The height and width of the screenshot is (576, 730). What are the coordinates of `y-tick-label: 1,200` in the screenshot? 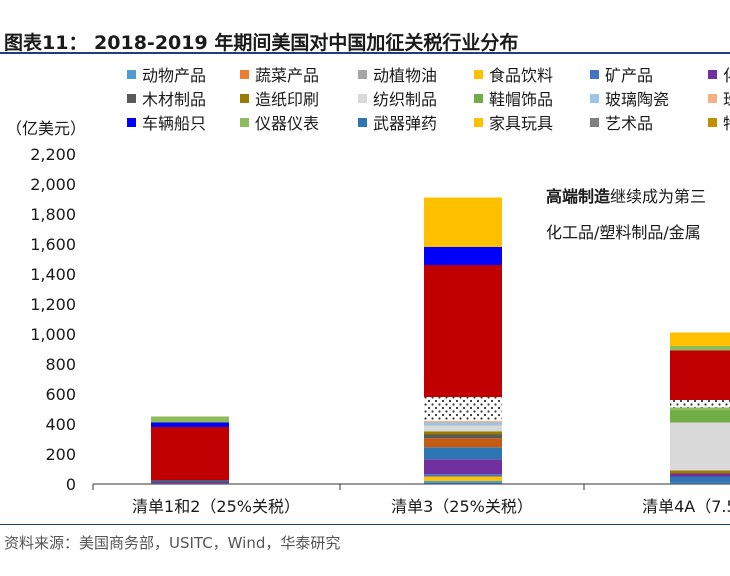 It's located at (53, 304).